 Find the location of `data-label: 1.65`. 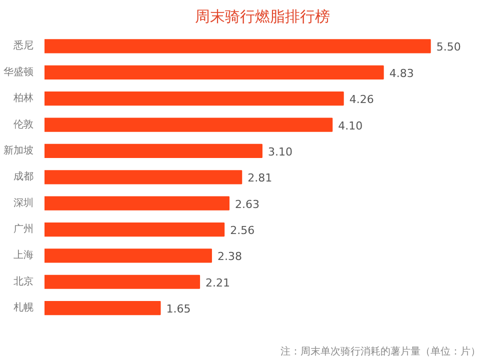

data-label: 1.65 is located at coordinates (178, 309).